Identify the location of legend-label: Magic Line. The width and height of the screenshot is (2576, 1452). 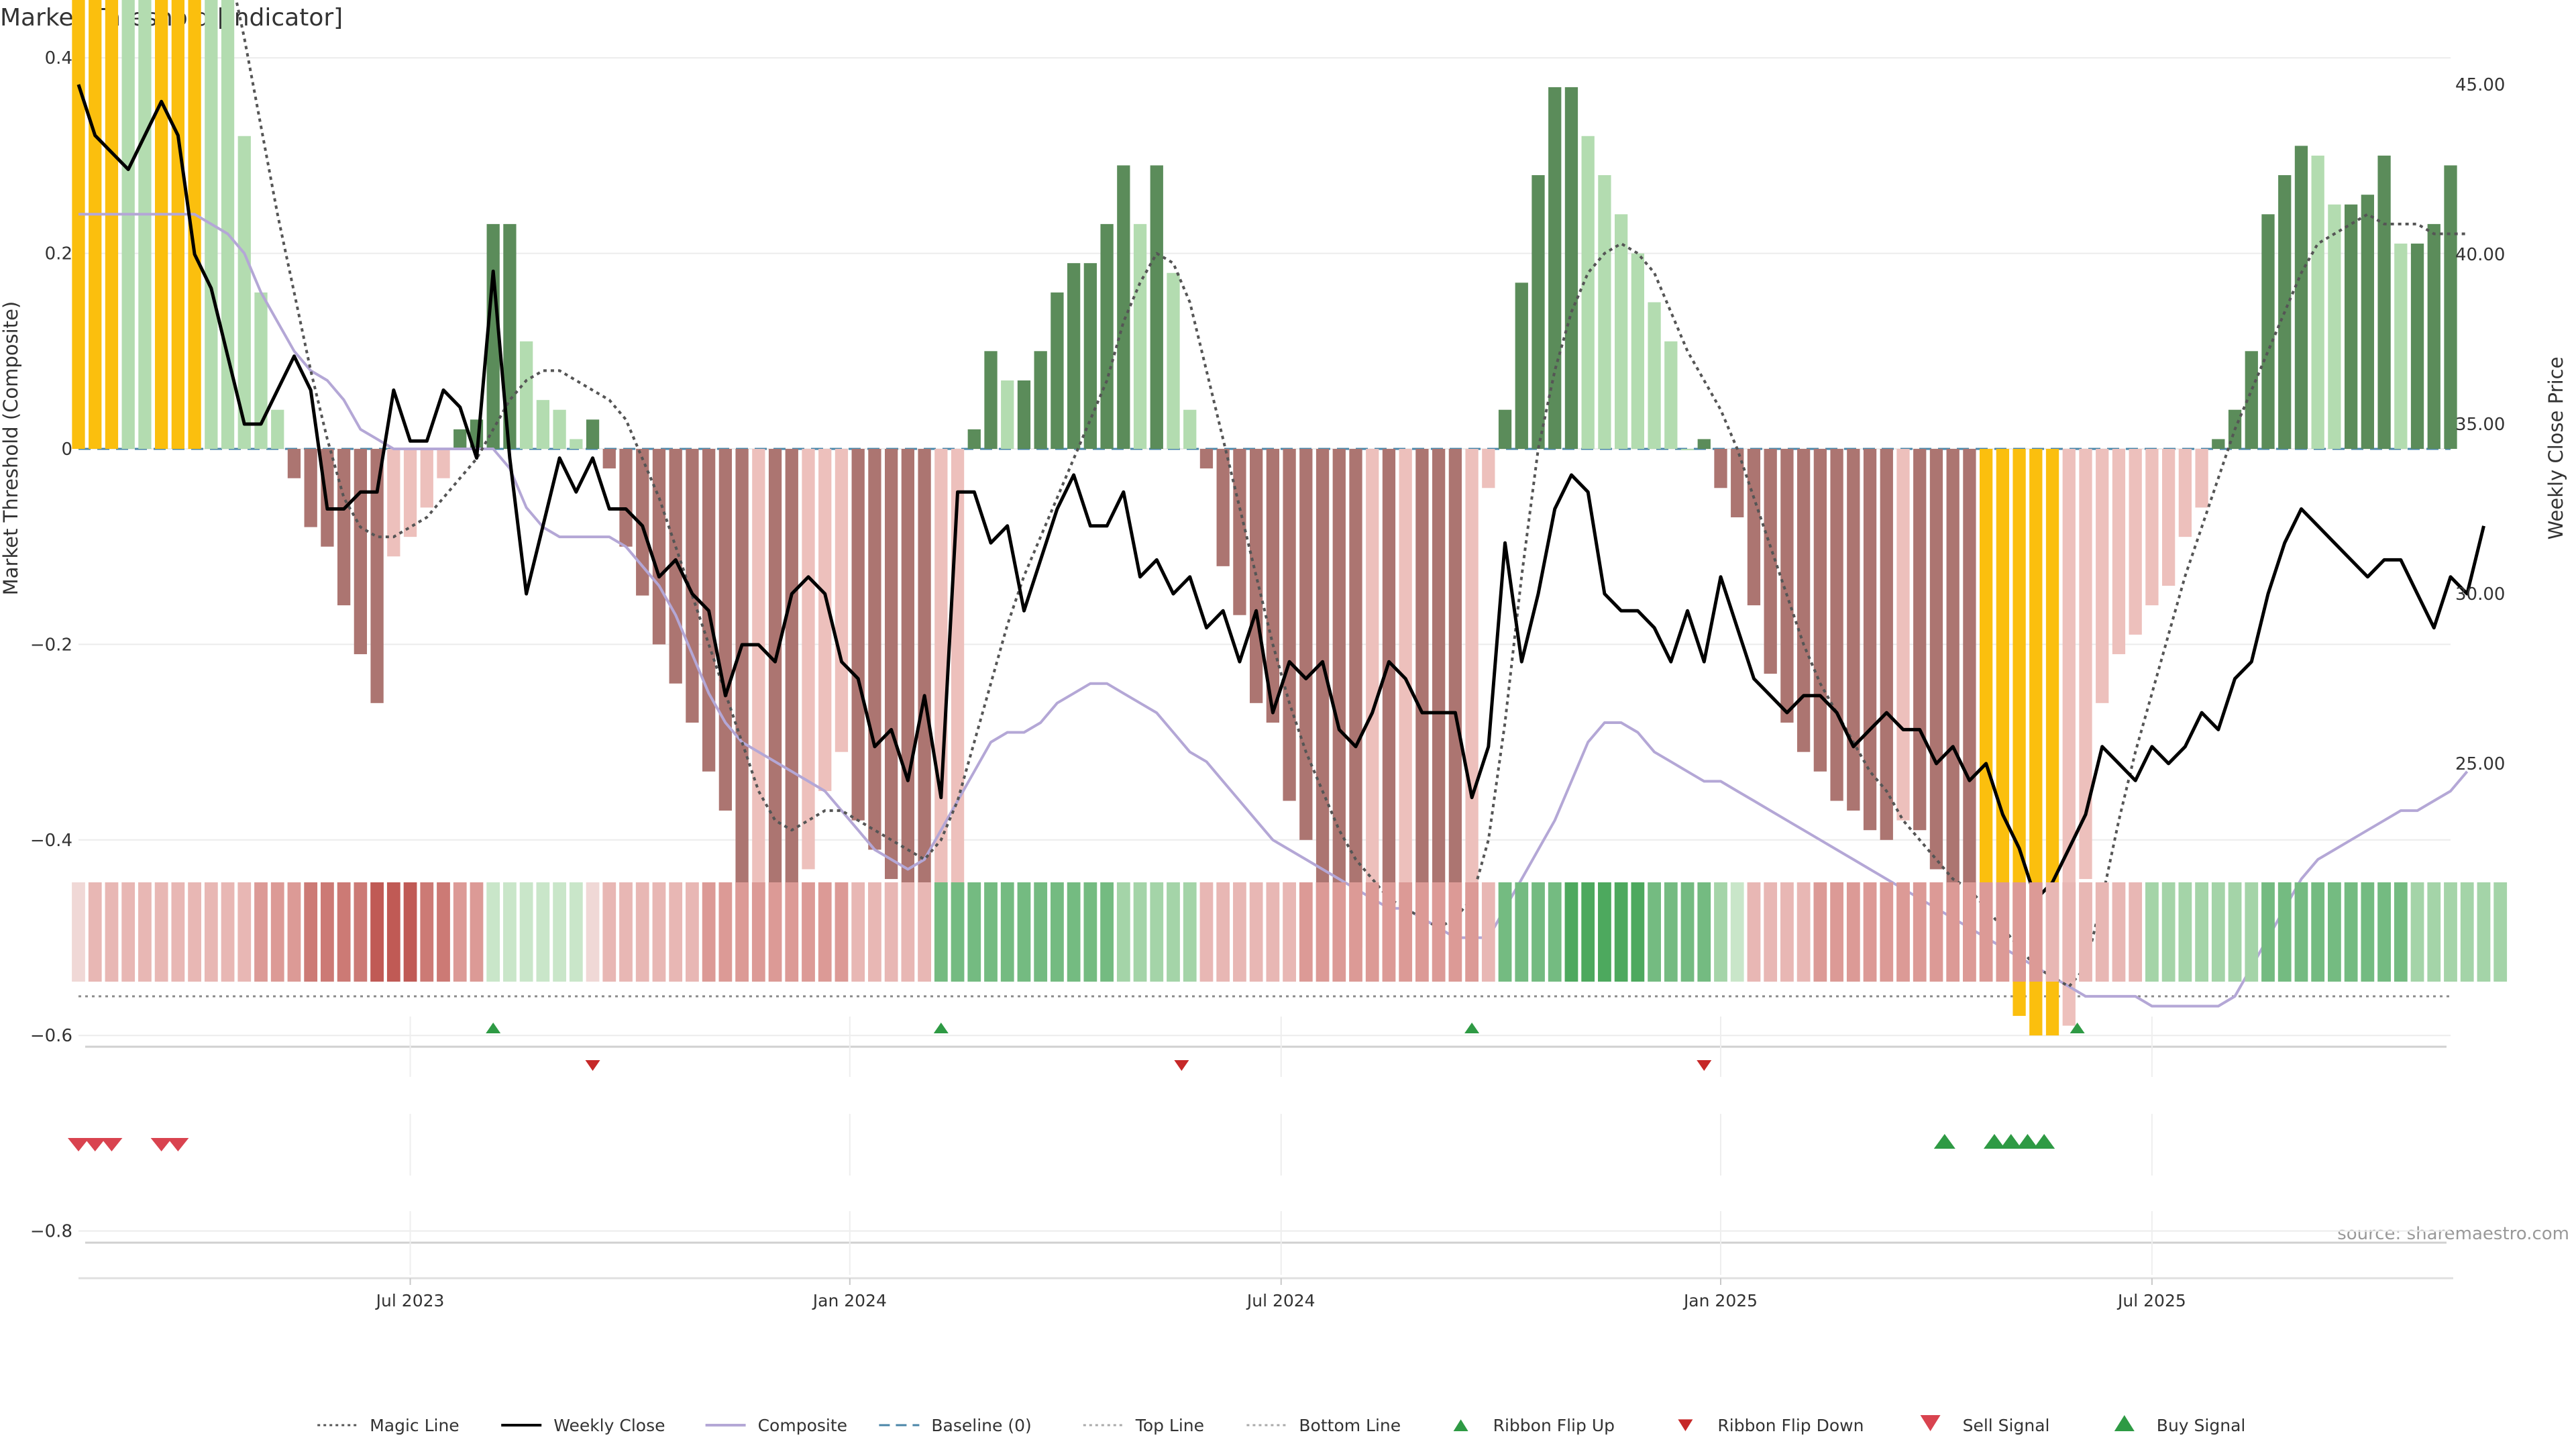
(415, 1425).